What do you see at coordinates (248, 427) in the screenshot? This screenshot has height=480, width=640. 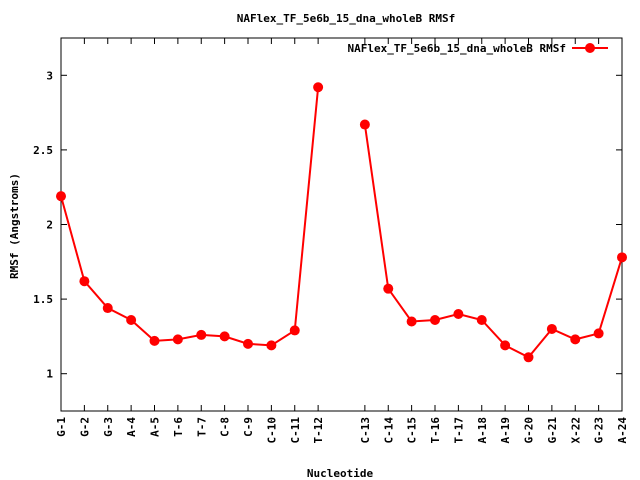 I see `x-tick-label: C-9` at bounding box center [248, 427].